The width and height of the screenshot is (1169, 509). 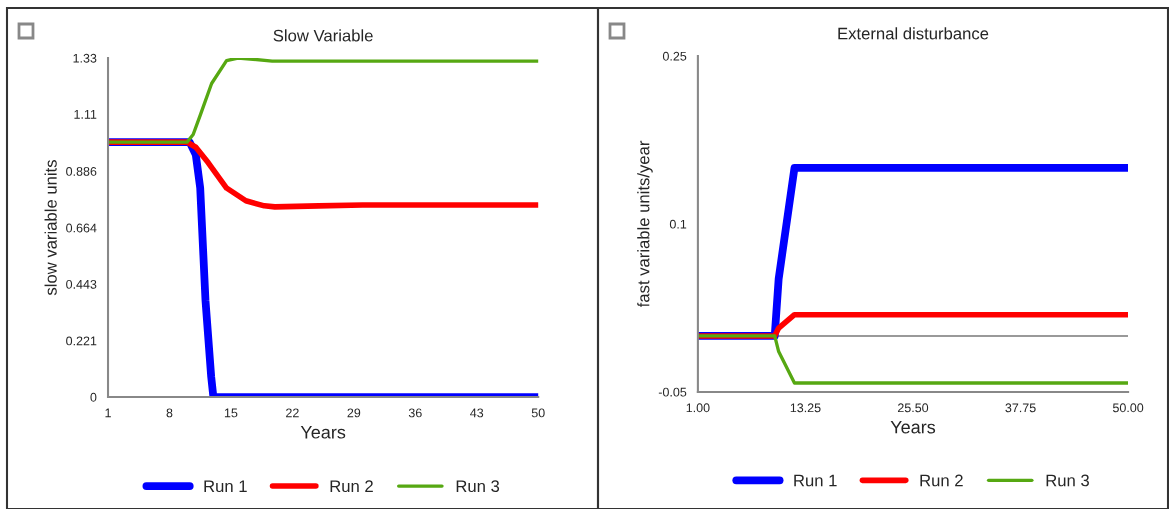 What do you see at coordinates (292, 413) in the screenshot?
I see `x-tick-label: 22` at bounding box center [292, 413].